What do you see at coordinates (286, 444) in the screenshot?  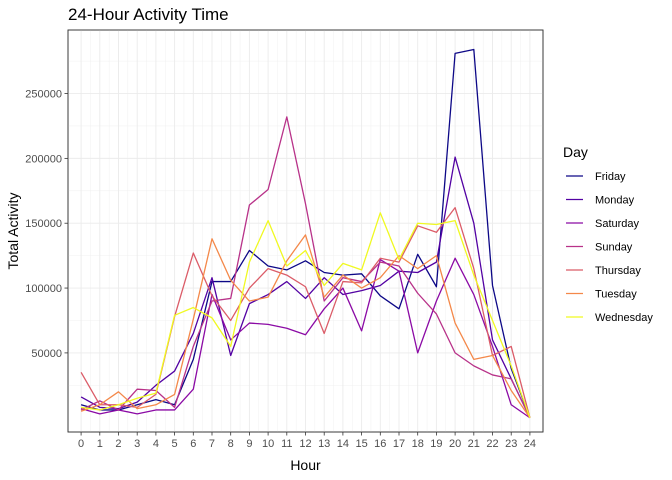 I see `x-tick-label: 11` at bounding box center [286, 444].